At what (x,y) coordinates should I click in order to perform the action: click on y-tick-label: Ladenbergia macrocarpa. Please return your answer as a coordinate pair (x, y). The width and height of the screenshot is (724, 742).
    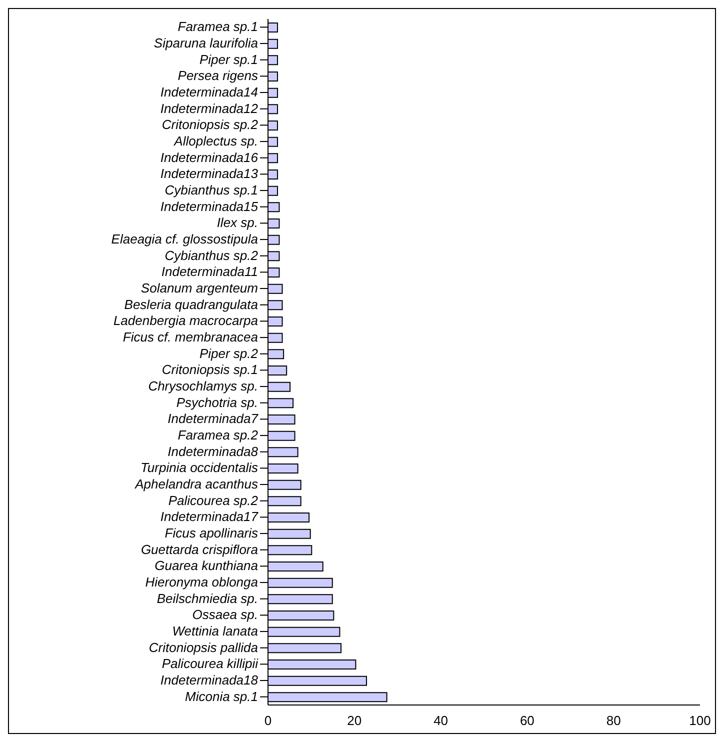
    Looking at the image, I should click on (185, 320).